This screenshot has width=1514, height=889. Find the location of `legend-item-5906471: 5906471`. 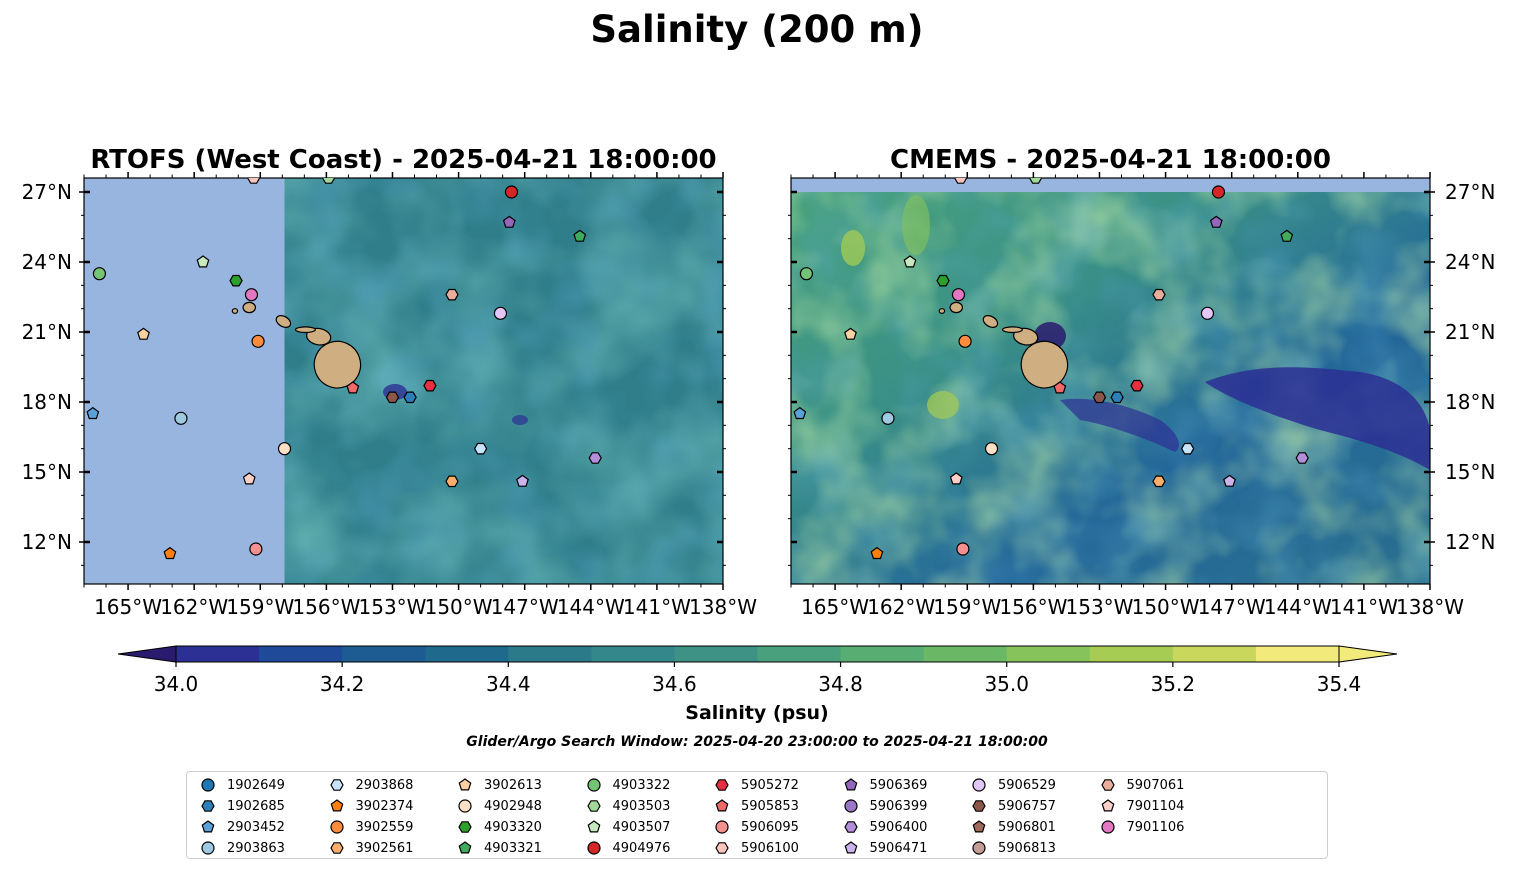

legend-item-5906471: 5906471 is located at coordinates (883, 848).